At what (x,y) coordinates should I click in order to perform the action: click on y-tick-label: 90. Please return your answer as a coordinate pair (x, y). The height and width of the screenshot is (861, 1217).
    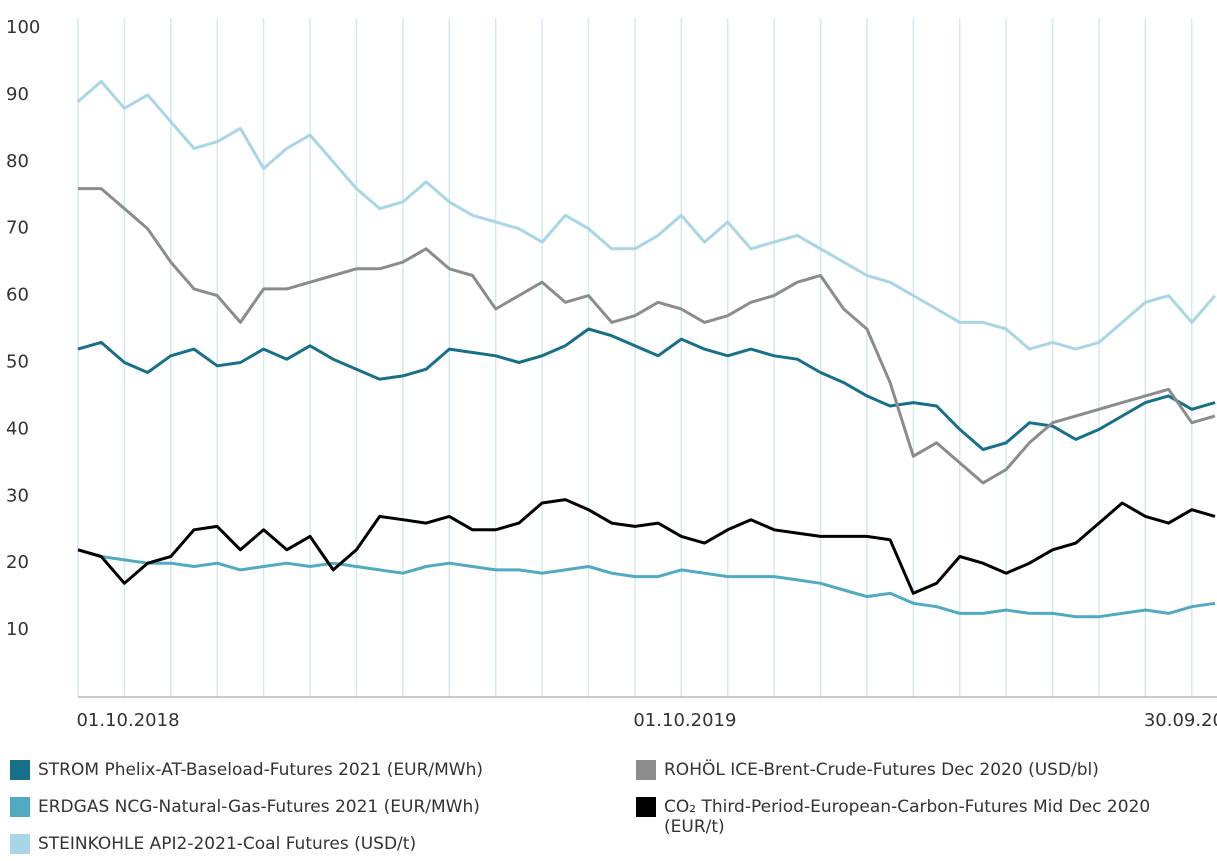
    Looking at the image, I should click on (17, 94).